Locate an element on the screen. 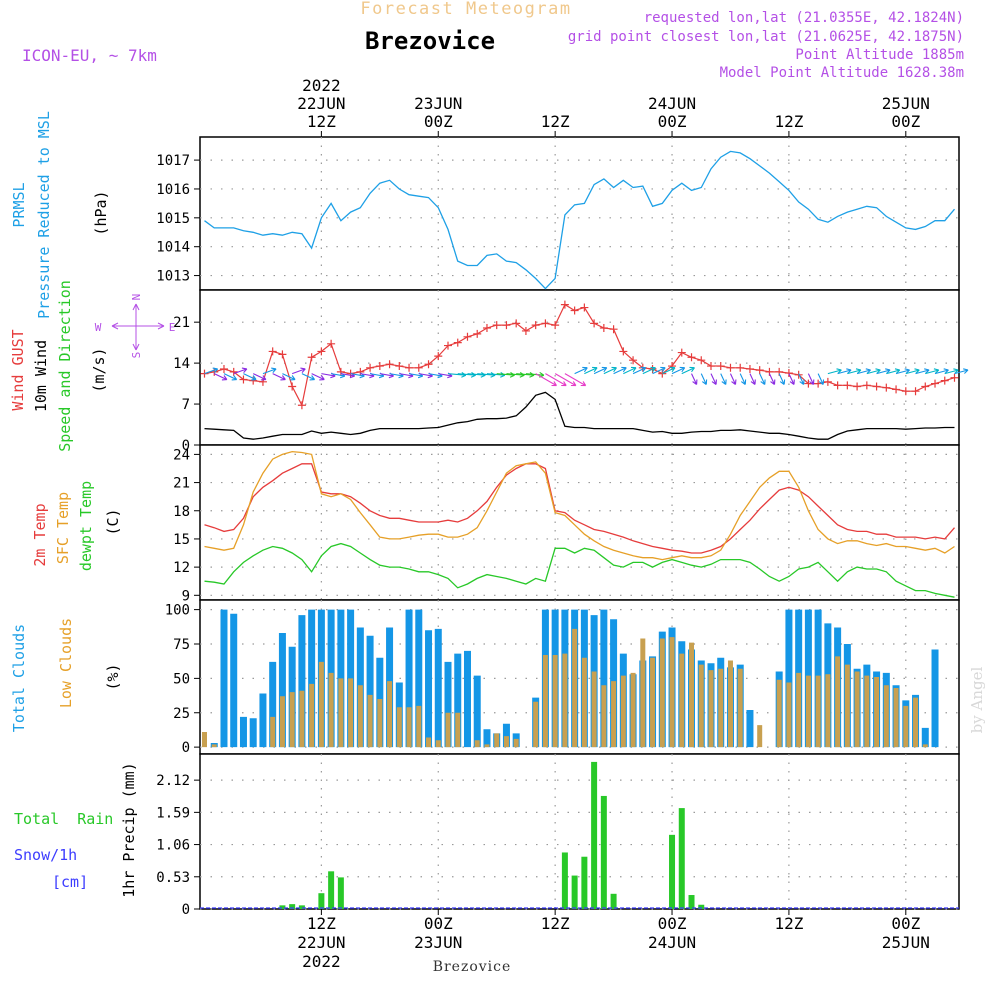  wind-ytick-label: 7 is located at coordinates (186, 405).